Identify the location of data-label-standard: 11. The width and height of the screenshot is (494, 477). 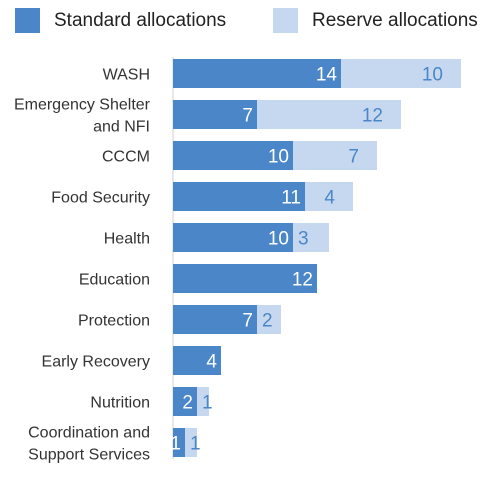
(291, 198).